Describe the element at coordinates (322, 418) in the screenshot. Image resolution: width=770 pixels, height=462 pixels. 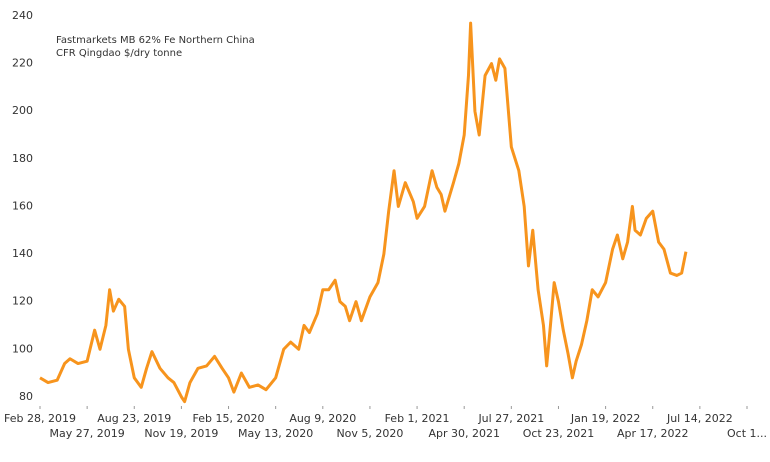
I see `x-tick-label: Aug 9, 2020` at that location.